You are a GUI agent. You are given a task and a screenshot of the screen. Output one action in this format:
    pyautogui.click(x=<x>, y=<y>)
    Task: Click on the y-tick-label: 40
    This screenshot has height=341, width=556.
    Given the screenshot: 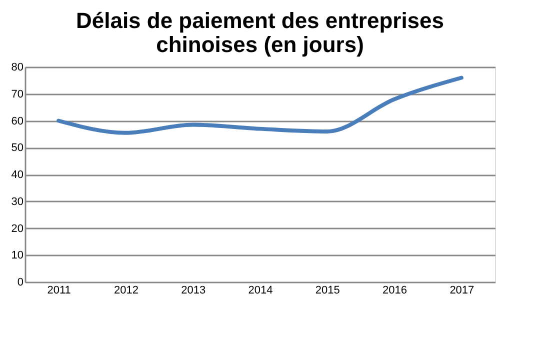 What is the action you would take?
    pyautogui.click(x=17, y=175)
    